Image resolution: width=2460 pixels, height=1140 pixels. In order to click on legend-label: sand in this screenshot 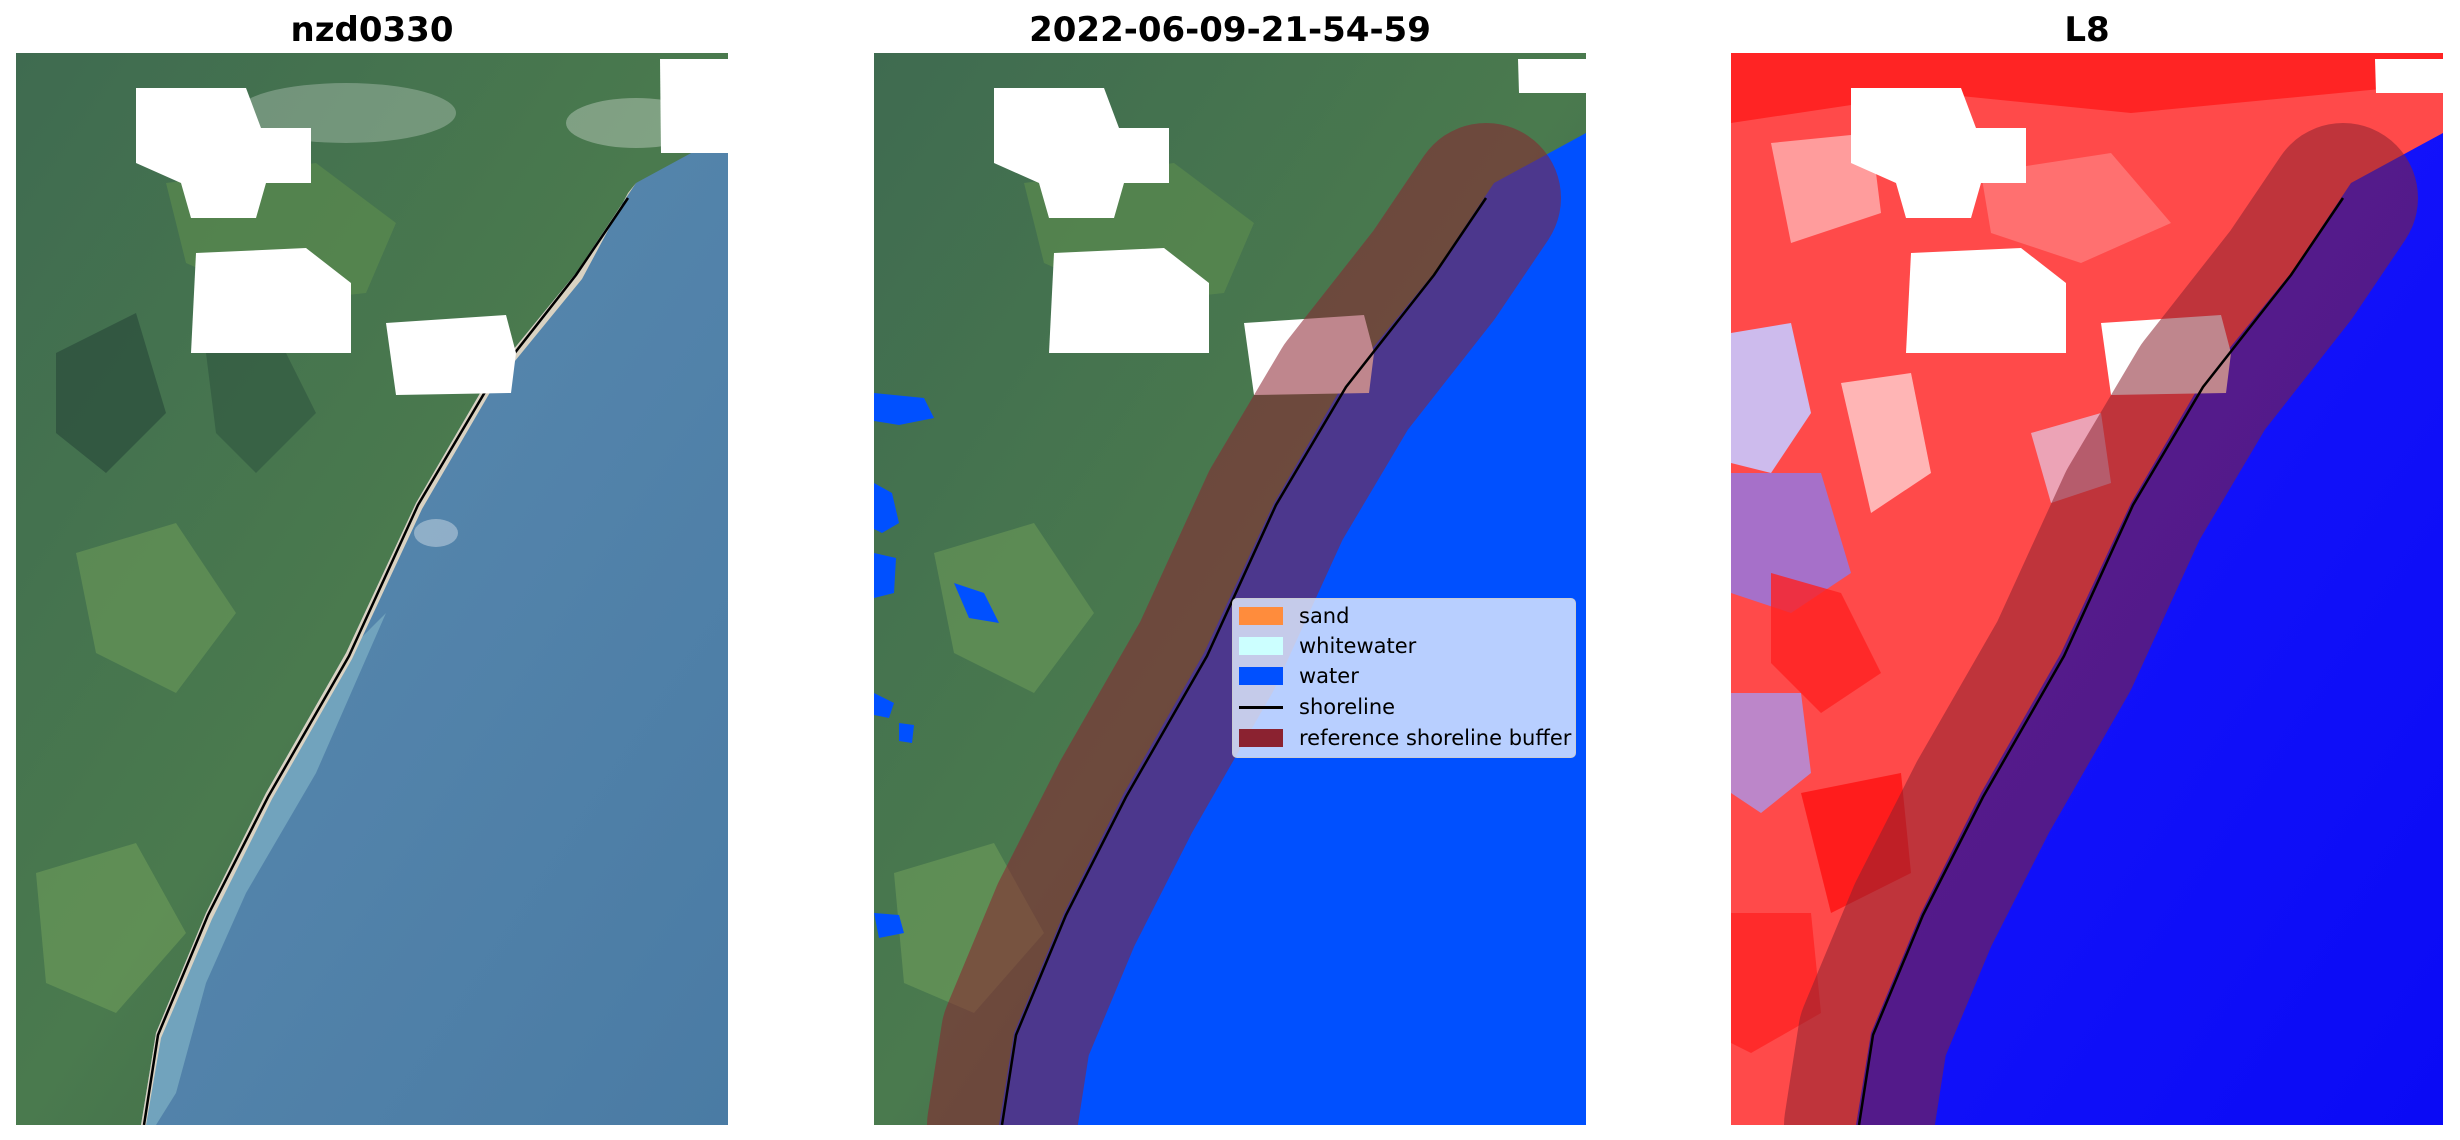, I will do `click(1324, 616)`.